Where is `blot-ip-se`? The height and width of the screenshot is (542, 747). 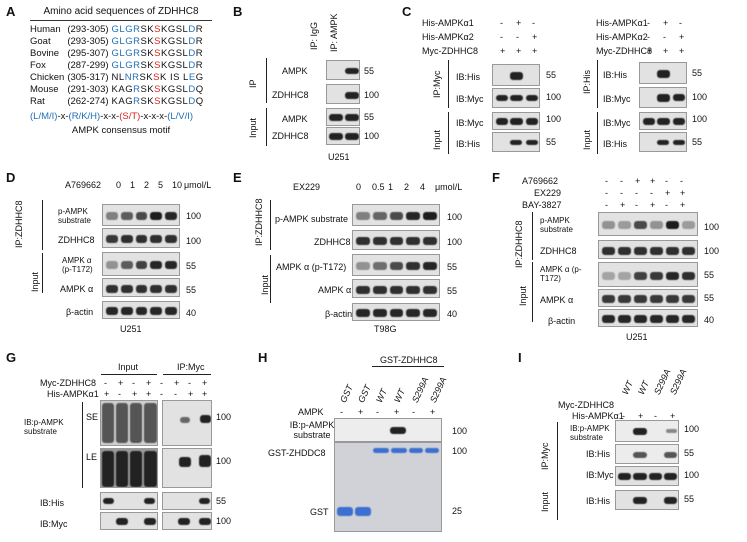 blot-ip-se is located at coordinates (187, 423).